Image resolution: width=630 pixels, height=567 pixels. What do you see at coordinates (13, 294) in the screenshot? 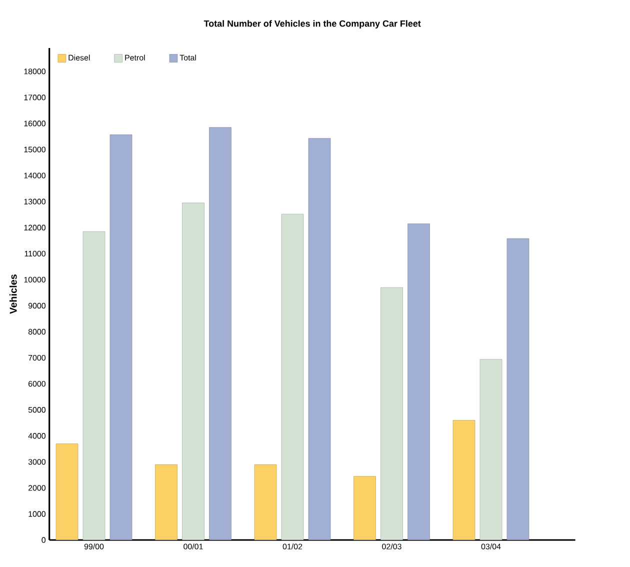
I see `y-axis-title: Vehicles` at bounding box center [13, 294].